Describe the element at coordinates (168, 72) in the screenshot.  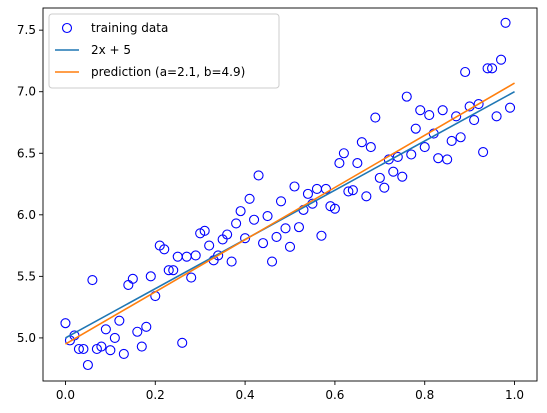
I see `legend-label: prediction (a=2.1, b=4.9)` at that location.